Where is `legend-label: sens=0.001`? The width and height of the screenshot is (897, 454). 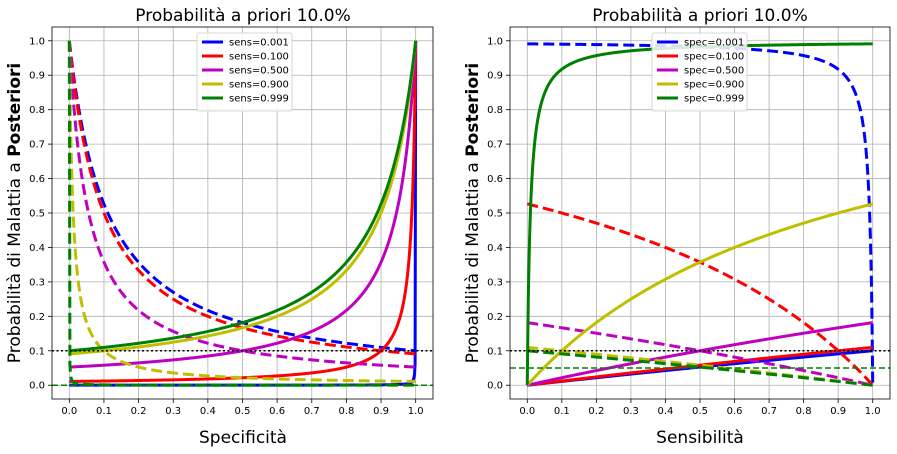
legend-label: sens=0.001 is located at coordinates (259, 43).